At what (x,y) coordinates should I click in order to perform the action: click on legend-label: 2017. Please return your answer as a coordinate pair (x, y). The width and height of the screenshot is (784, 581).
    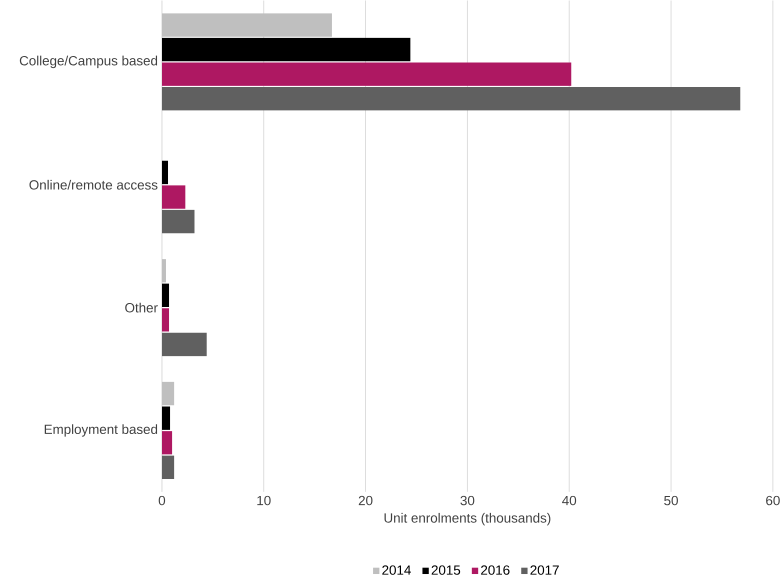
    Looking at the image, I should click on (544, 570).